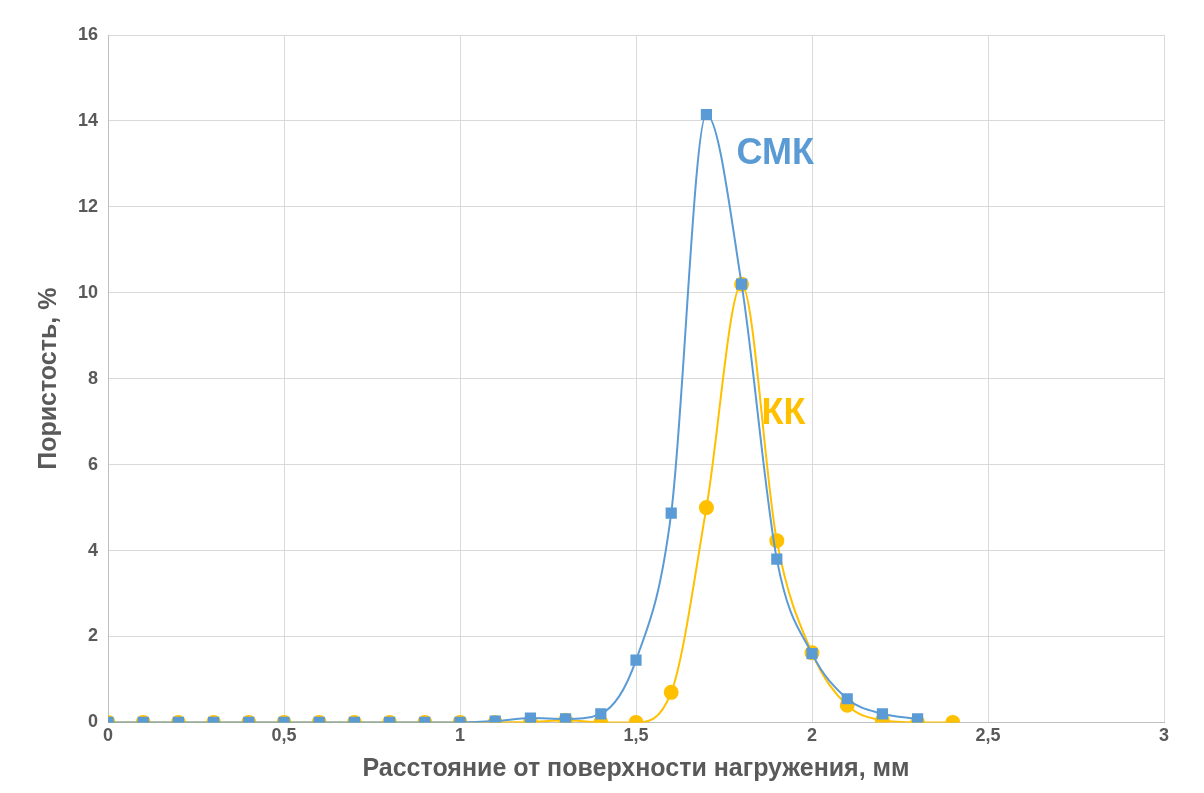  What do you see at coordinates (636, 735) in the screenshot?
I see `x-tick-label: 1,5` at bounding box center [636, 735].